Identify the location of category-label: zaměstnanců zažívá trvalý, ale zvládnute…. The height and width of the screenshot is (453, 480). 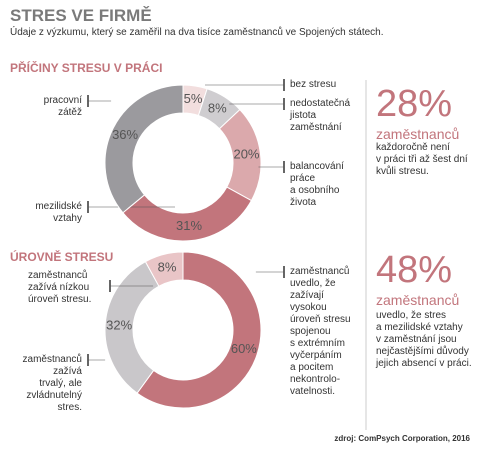
(52, 383).